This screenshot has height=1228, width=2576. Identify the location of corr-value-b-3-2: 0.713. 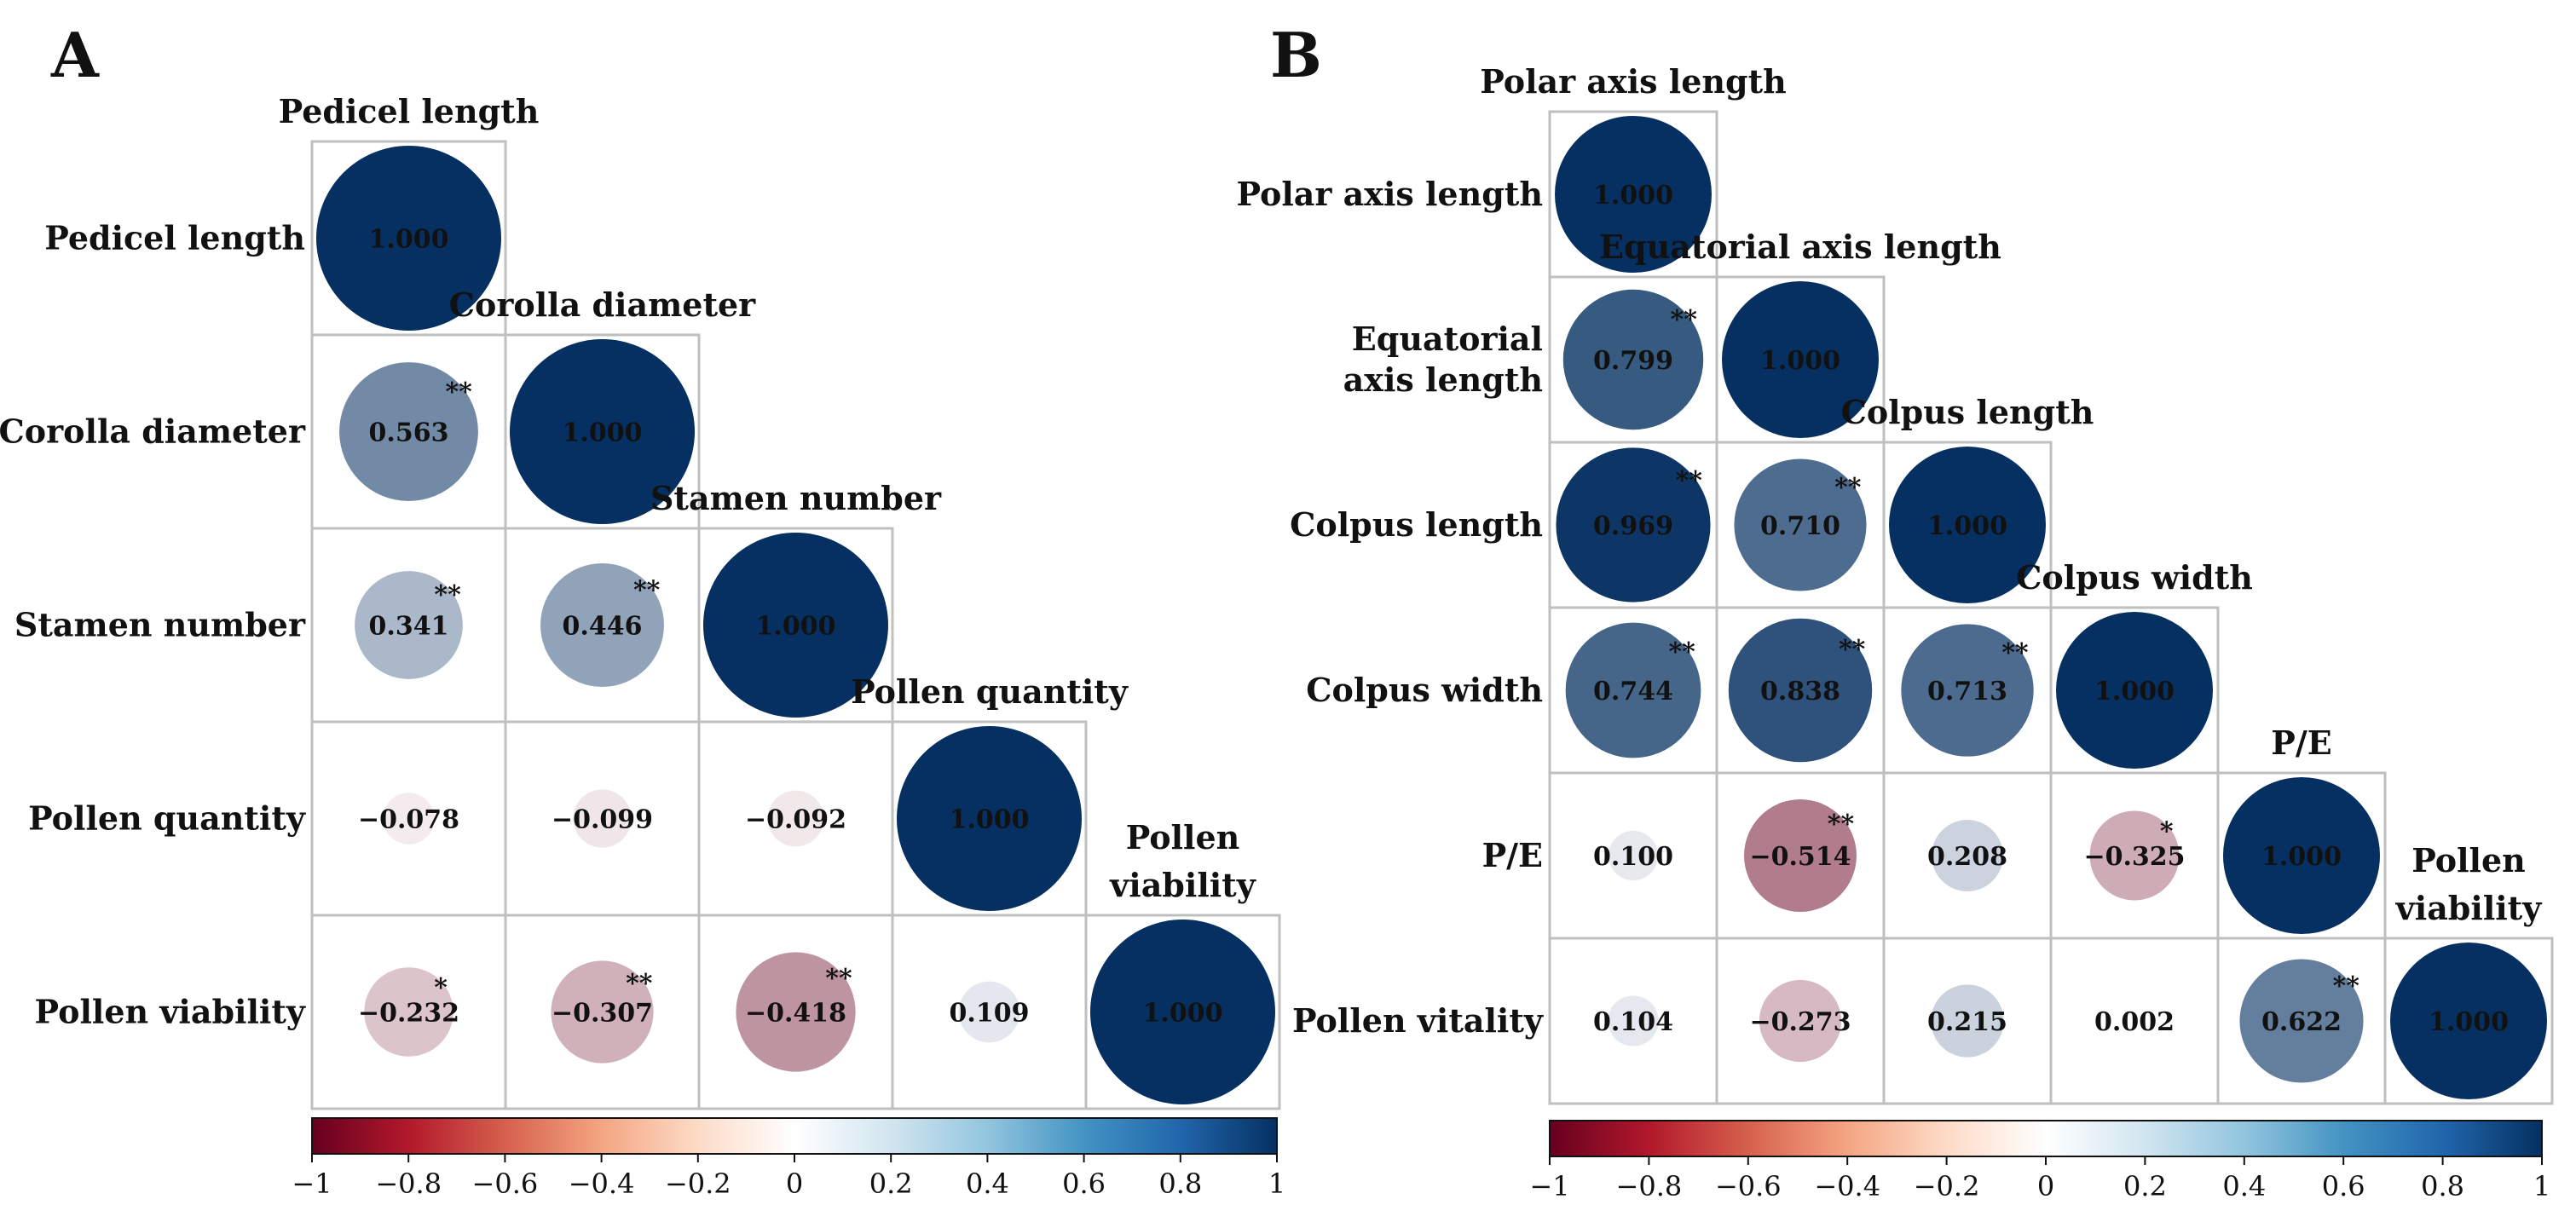
(1967, 691).